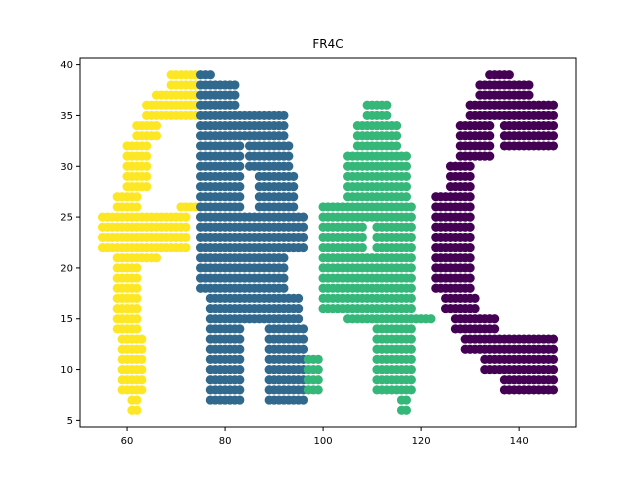 The image size is (640, 480). I want to click on y-tick-label: 25, so click(66, 218).